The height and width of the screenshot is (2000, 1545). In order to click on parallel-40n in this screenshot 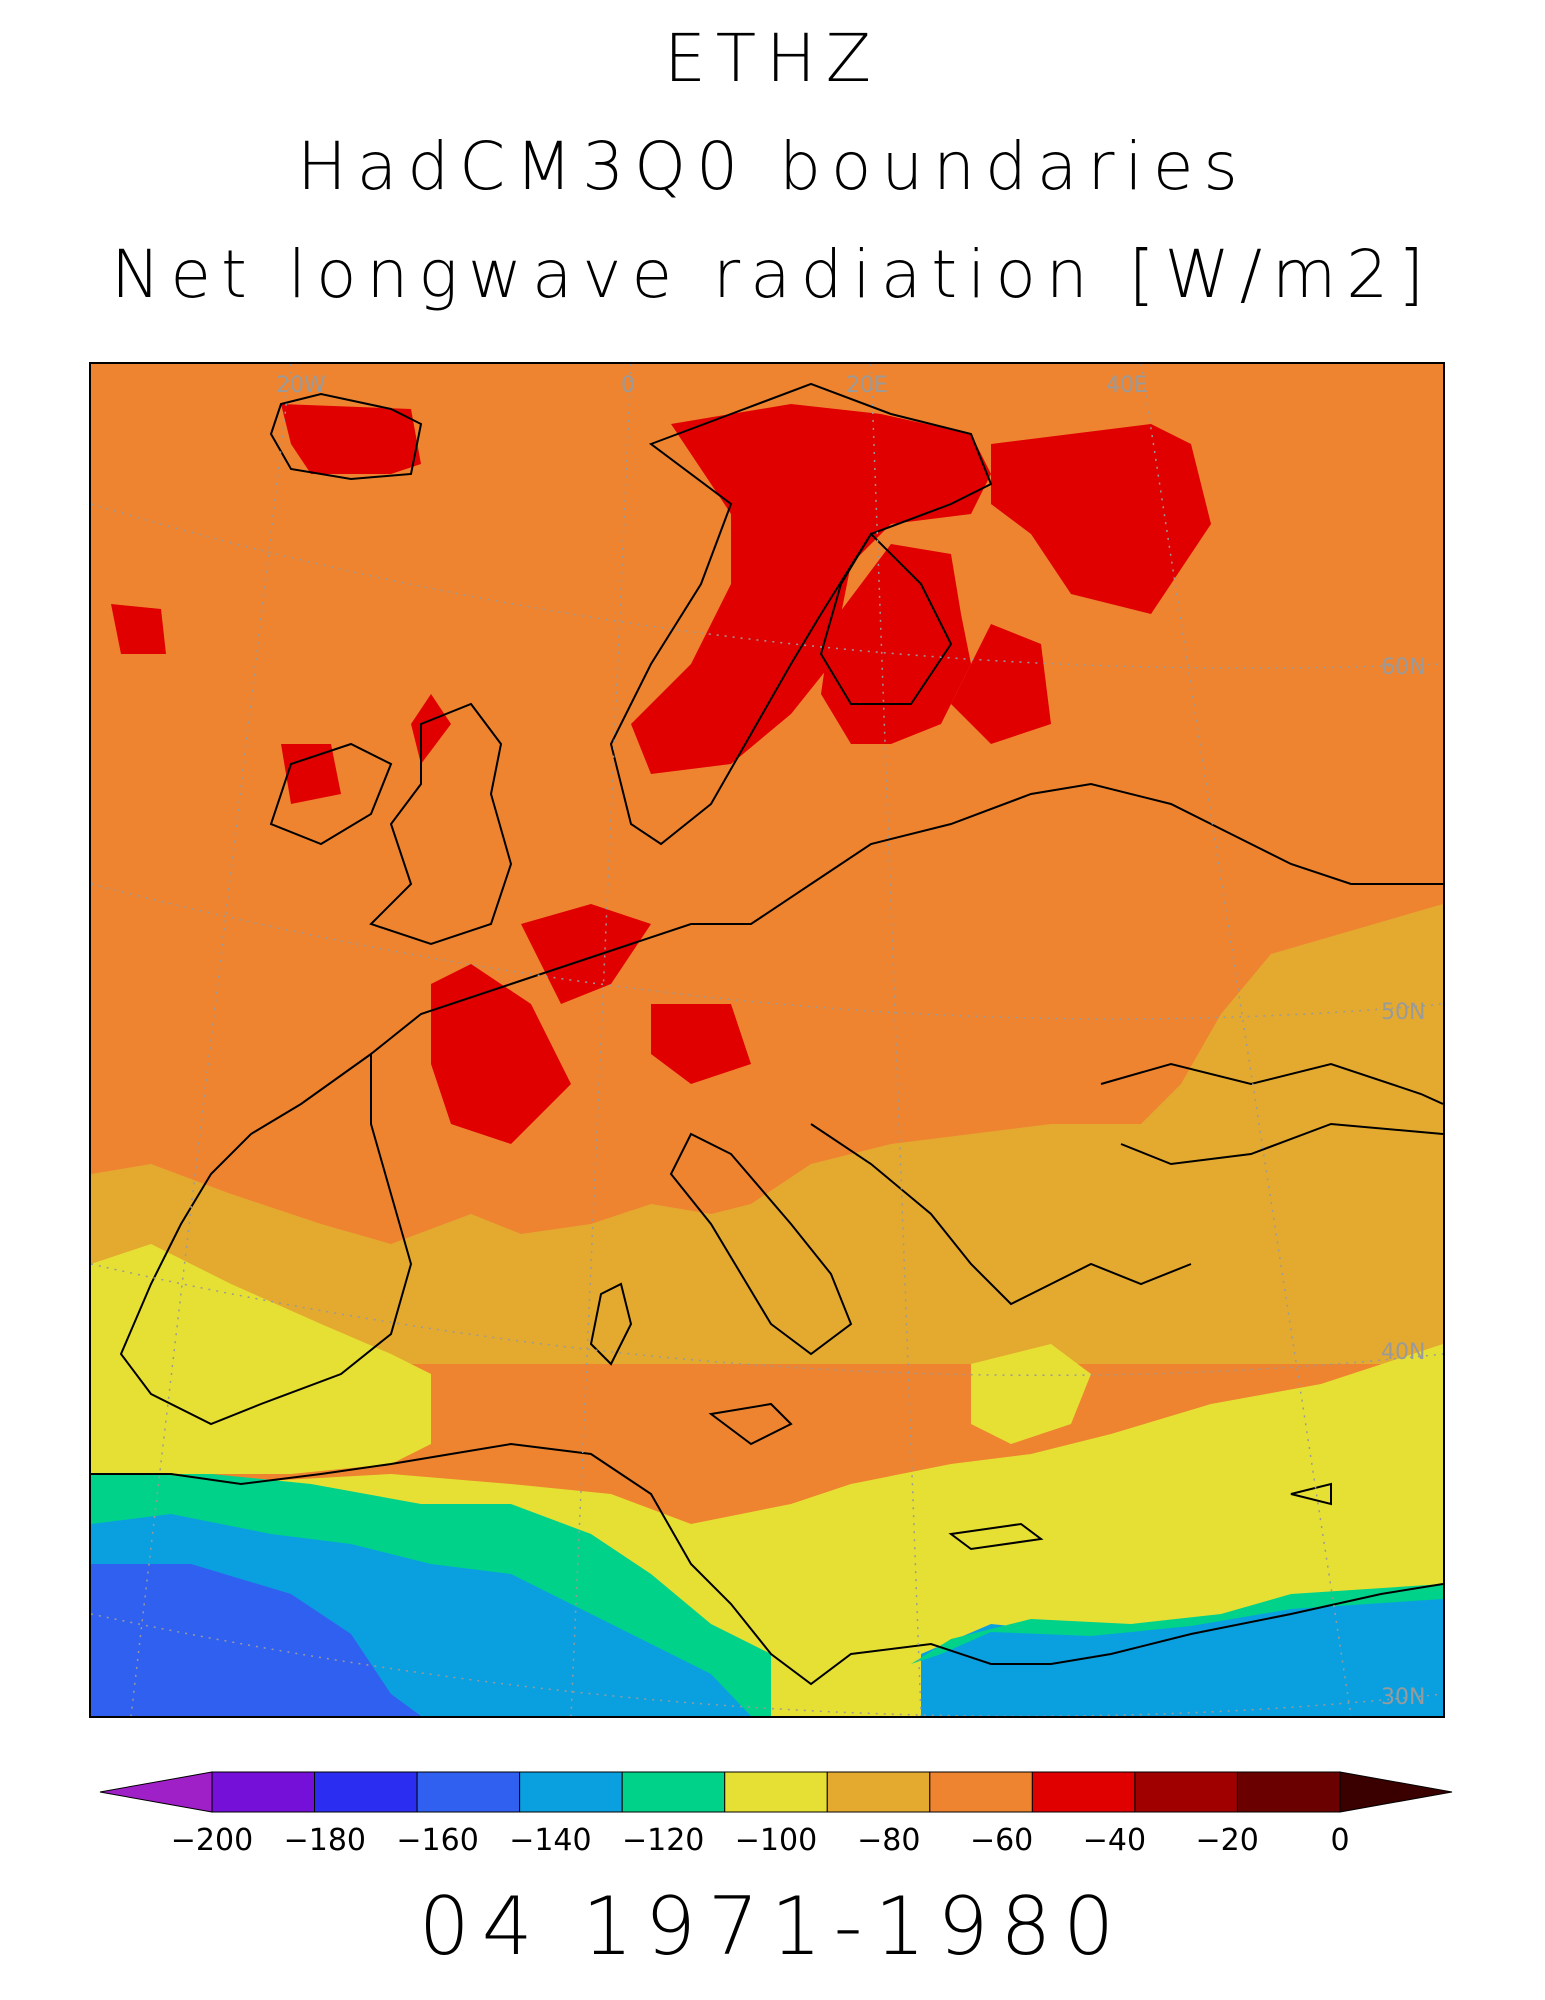, I will do `click(767, 1320)`.